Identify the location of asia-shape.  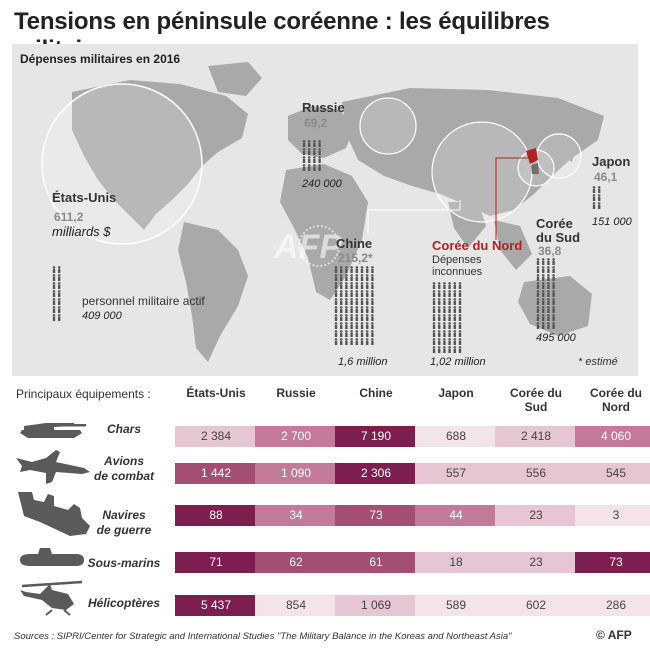
(473, 152).